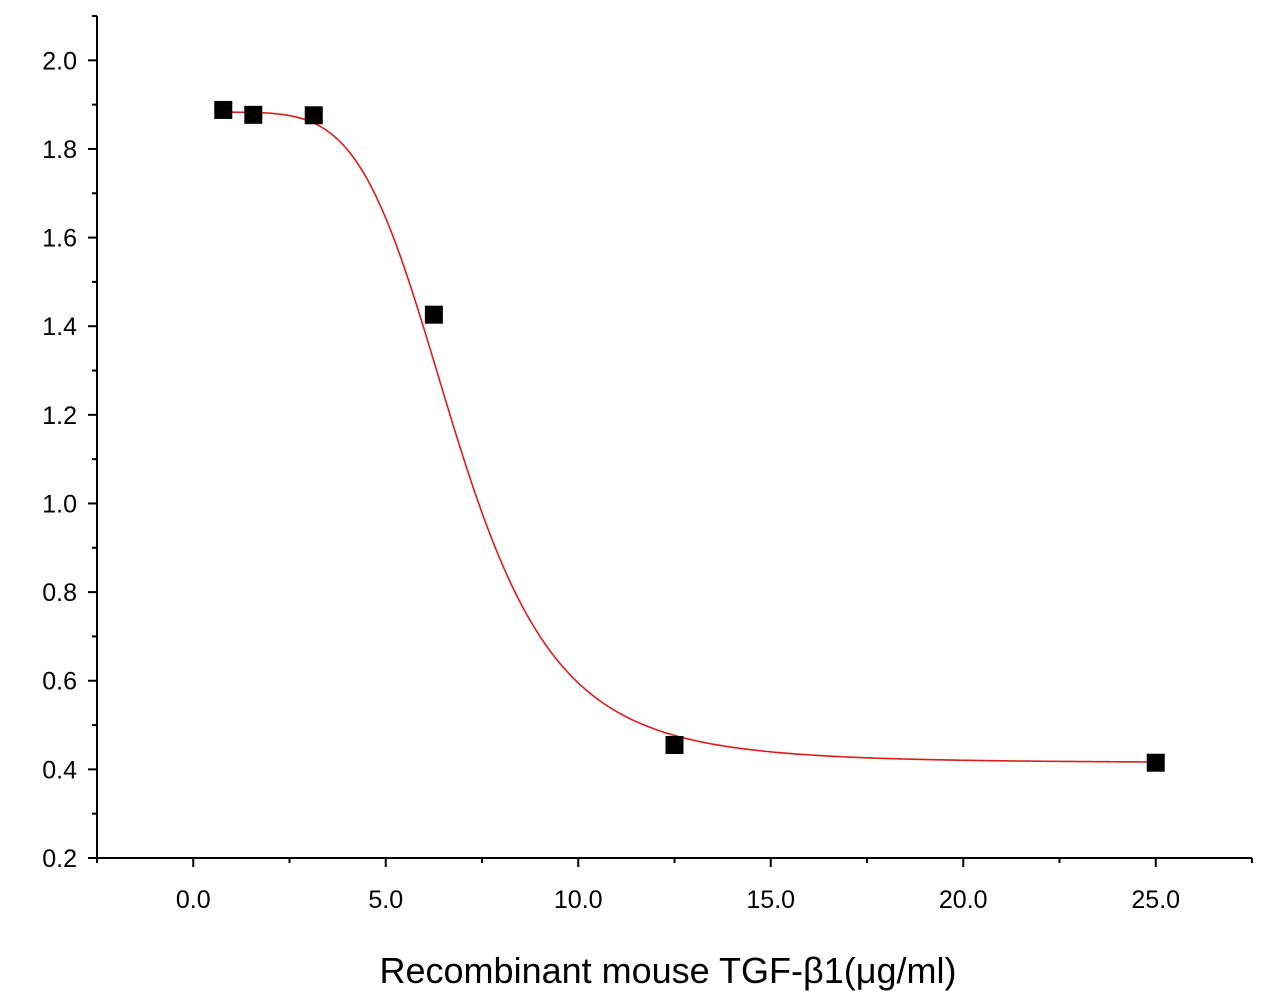 The image size is (1288, 1000). Describe the element at coordinates (674, 886) in the screenshot. I see `x-ticks: 0.0 5.0 10.0 15.0 20.0 25.0` at that location.